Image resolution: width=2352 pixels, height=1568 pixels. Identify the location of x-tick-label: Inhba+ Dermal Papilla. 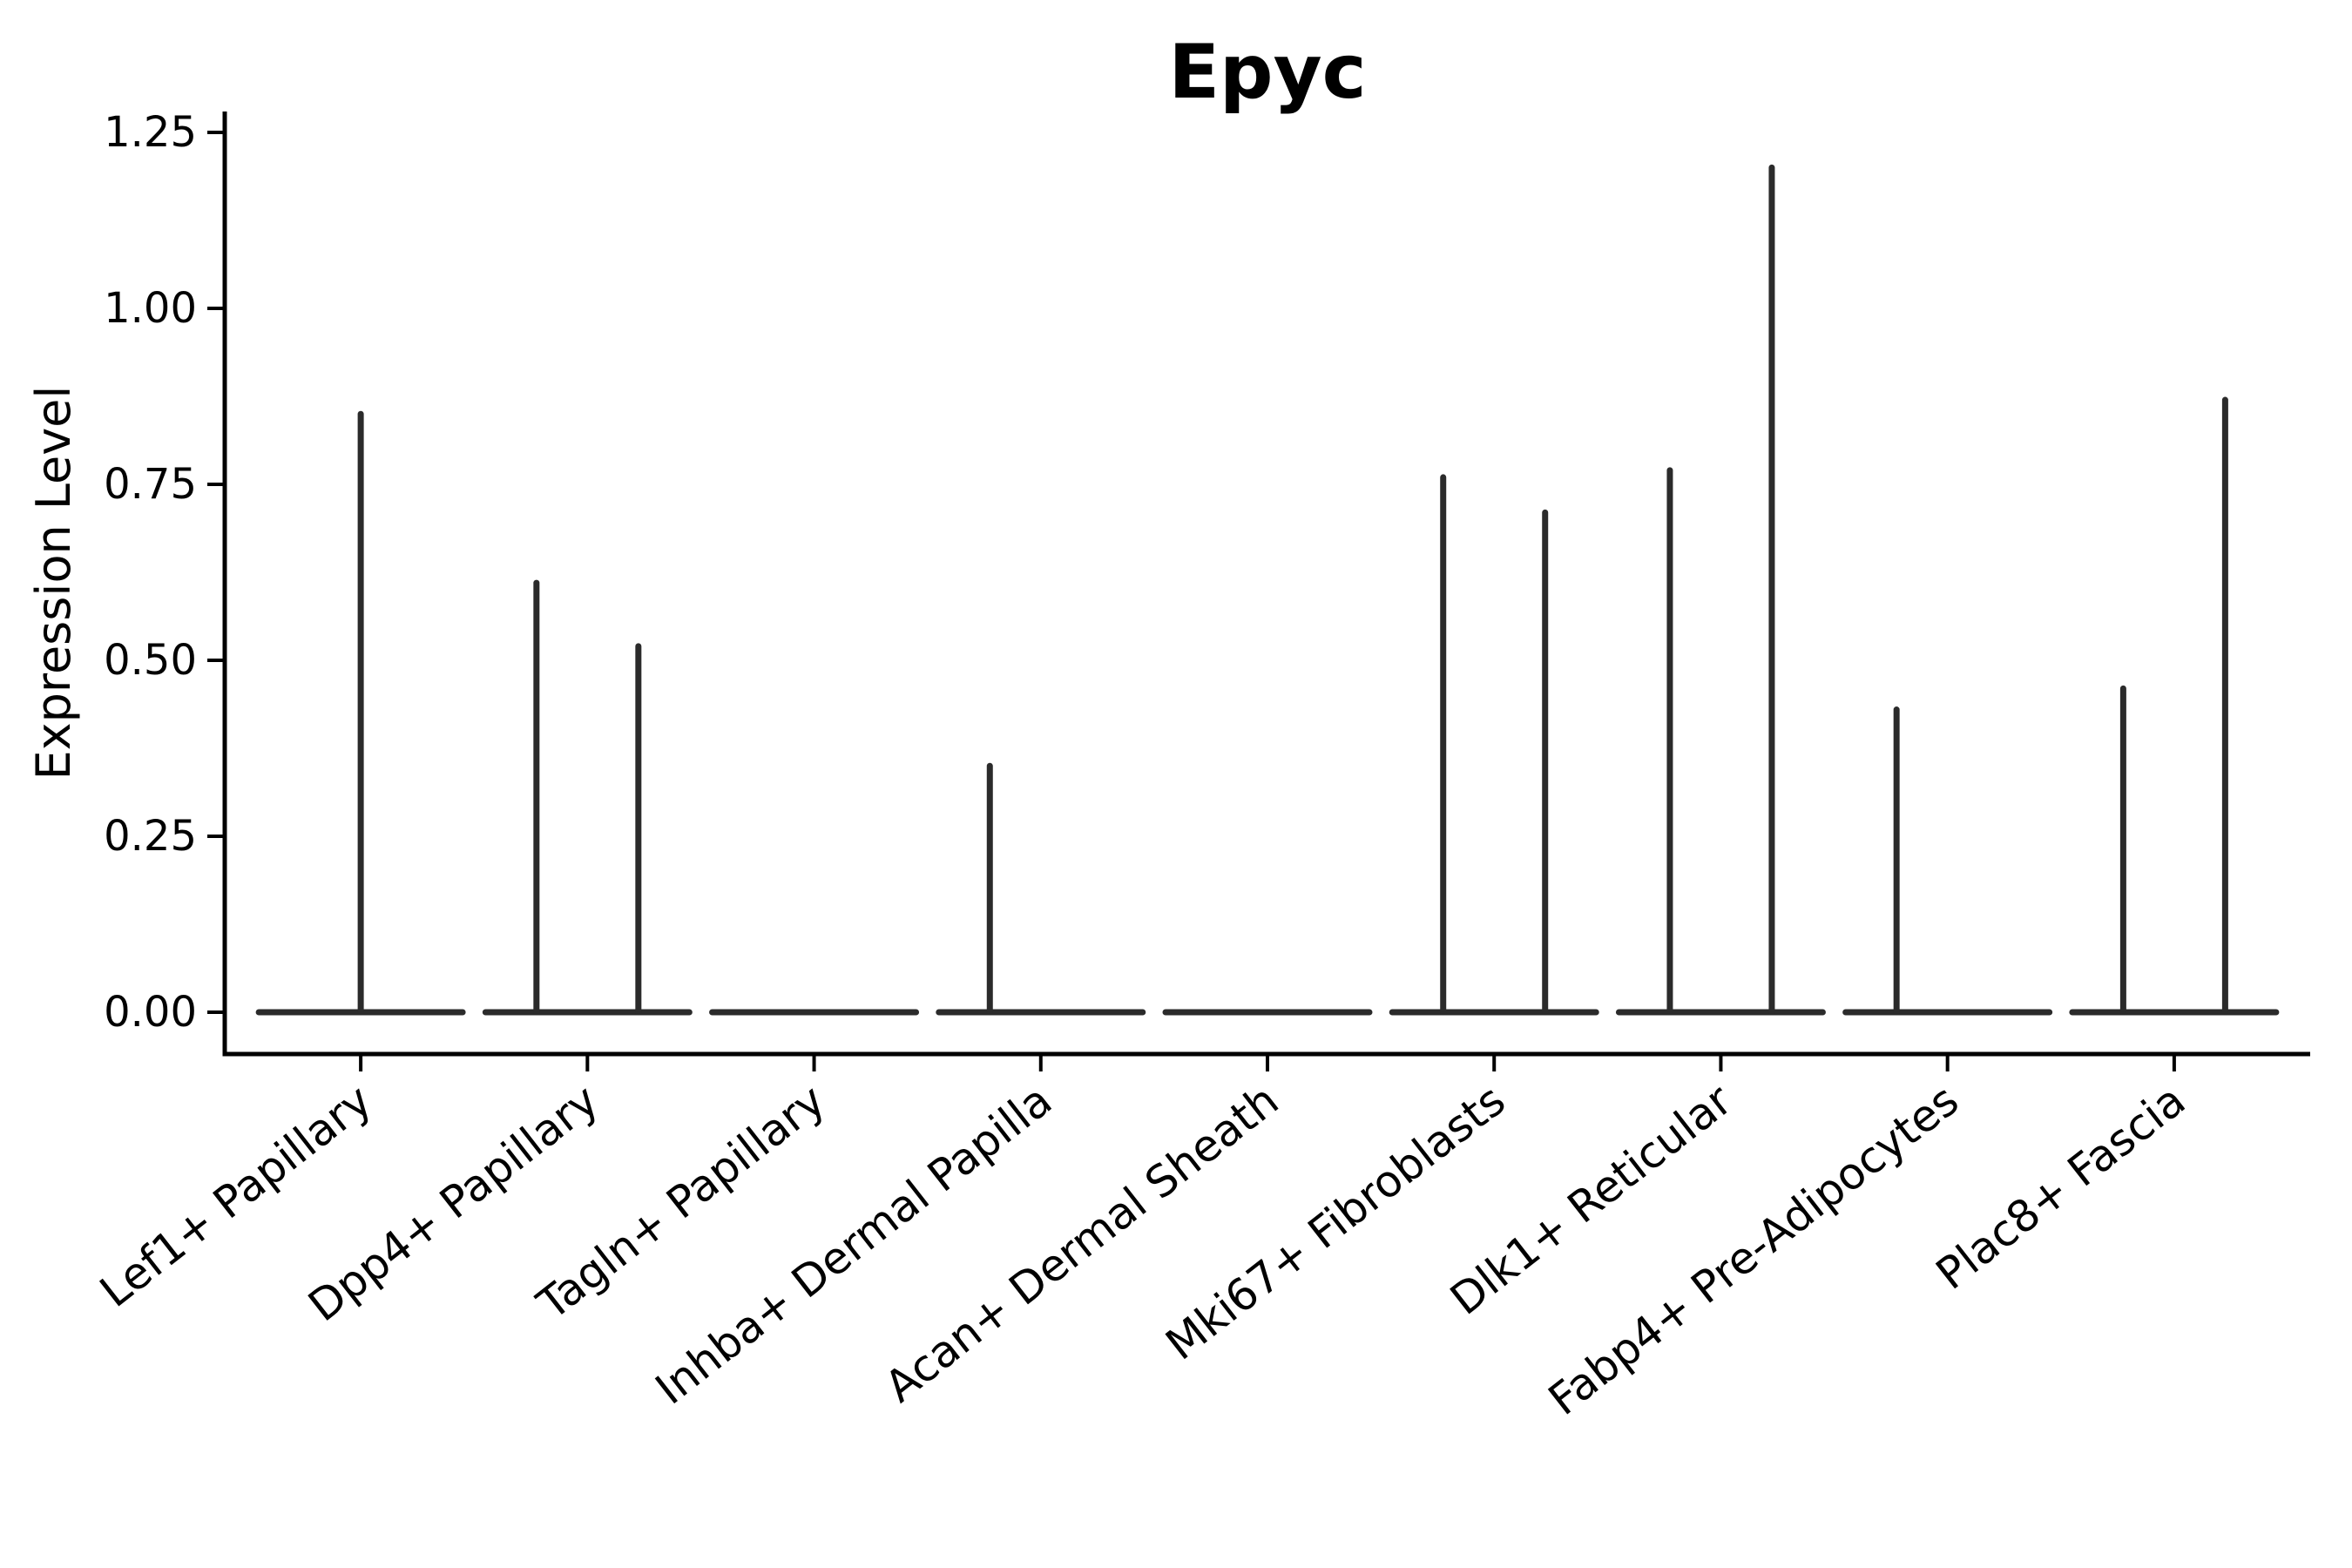
(854, 1245).